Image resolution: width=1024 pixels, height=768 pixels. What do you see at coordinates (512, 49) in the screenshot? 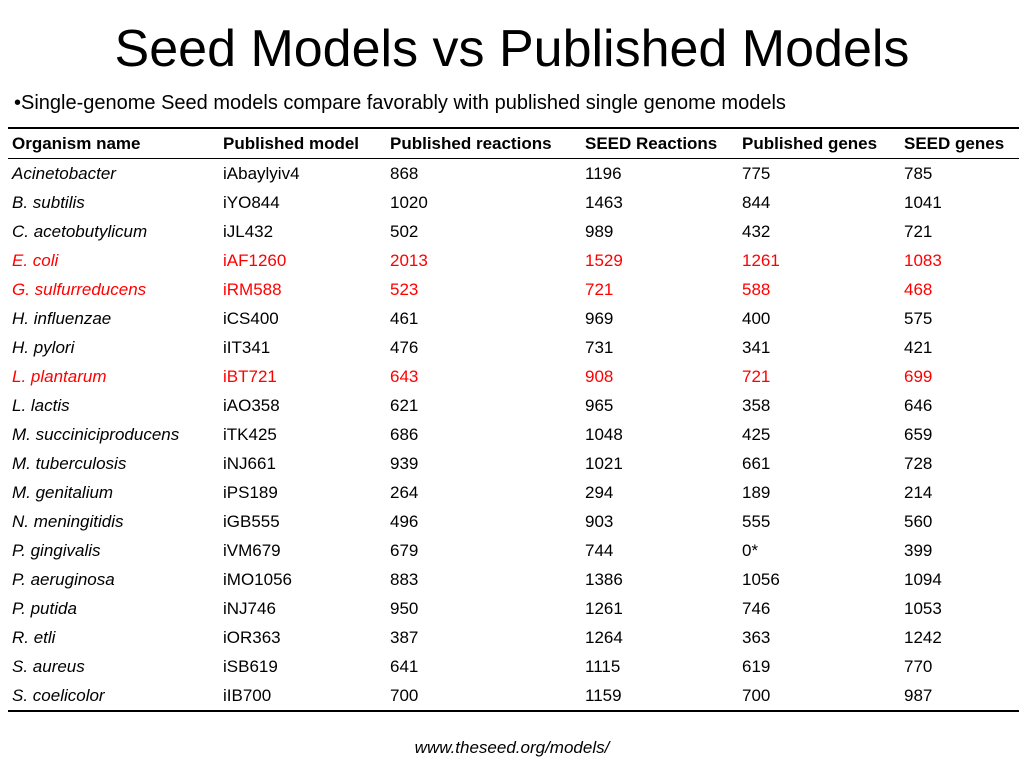
I see `slide-title: Seed Models vs Published Models` at bounding box center [512, 49].